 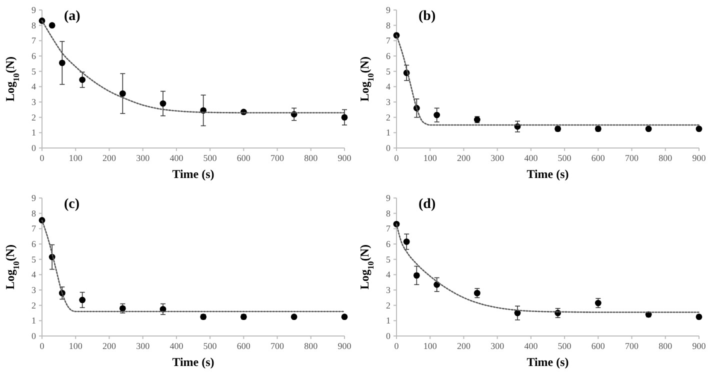 What do you see at coordinates (427, 204) in the screenshot?
I see `chart-title: (d)` at bounding box center [427, 204].